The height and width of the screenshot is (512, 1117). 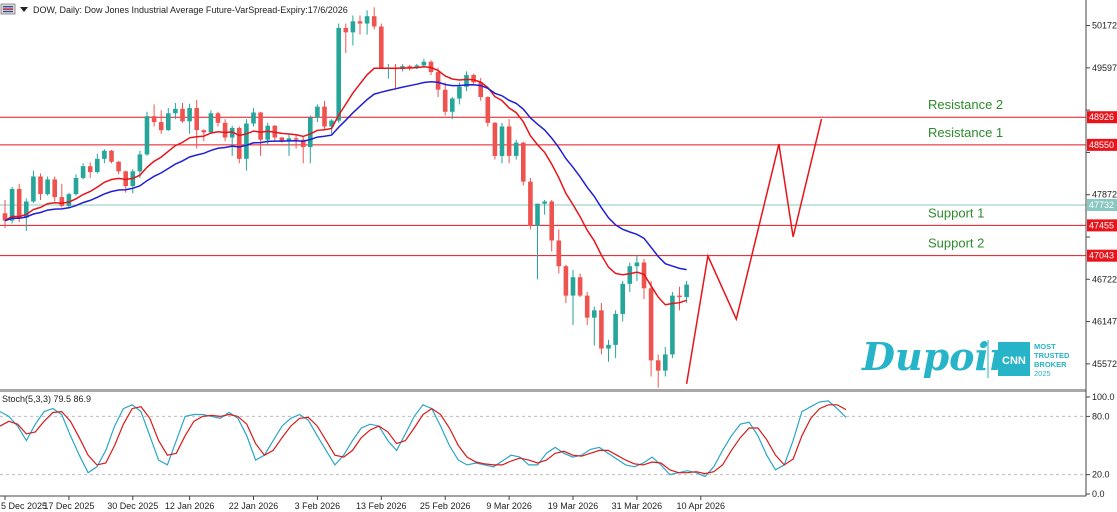 I want to click on stochastic-title: Stoch(5,3,3) 79.5 86.9, so click(x=46, y=399).